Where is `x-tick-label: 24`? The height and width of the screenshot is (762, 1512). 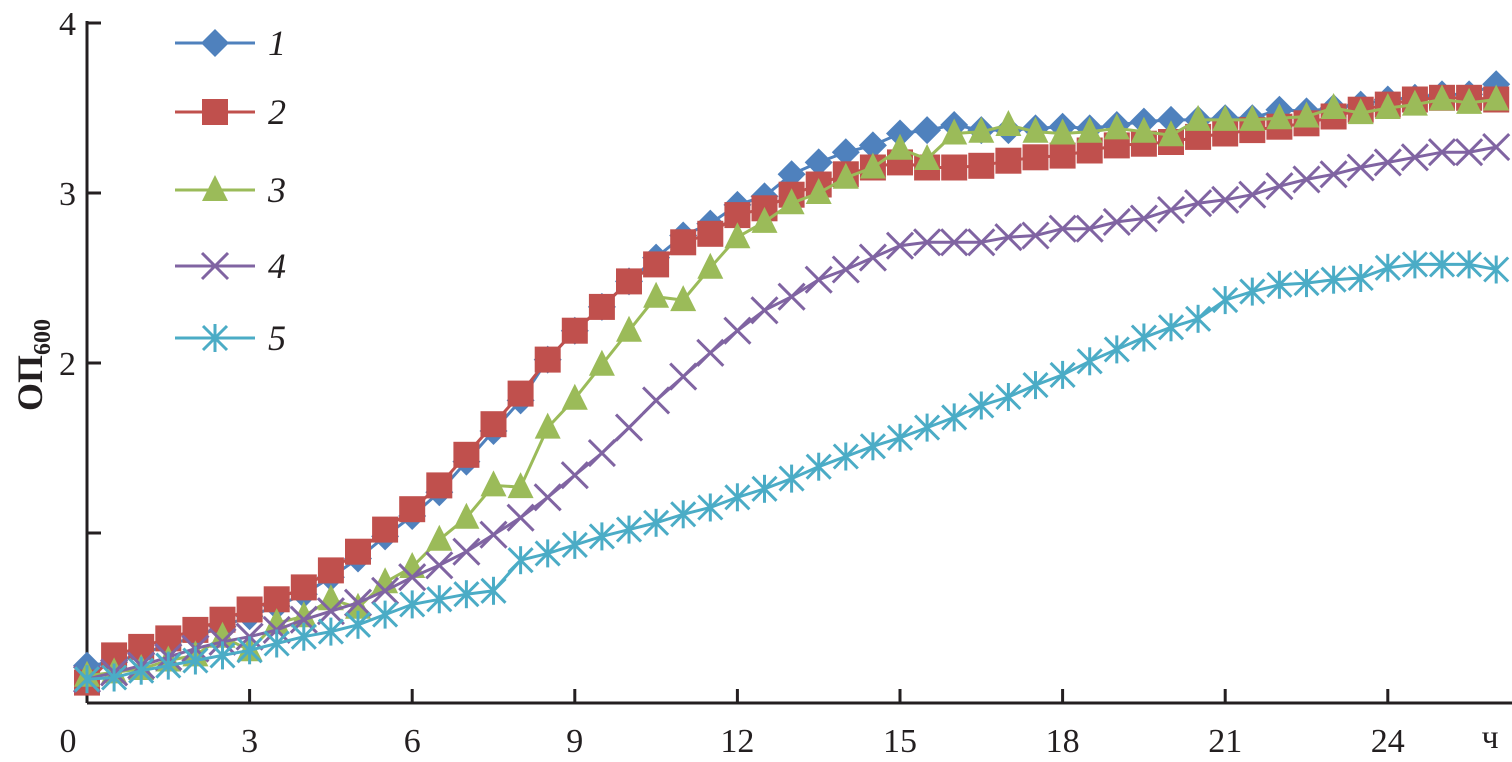 x-tick-label: 24 is located at coordinates (1388, 741).